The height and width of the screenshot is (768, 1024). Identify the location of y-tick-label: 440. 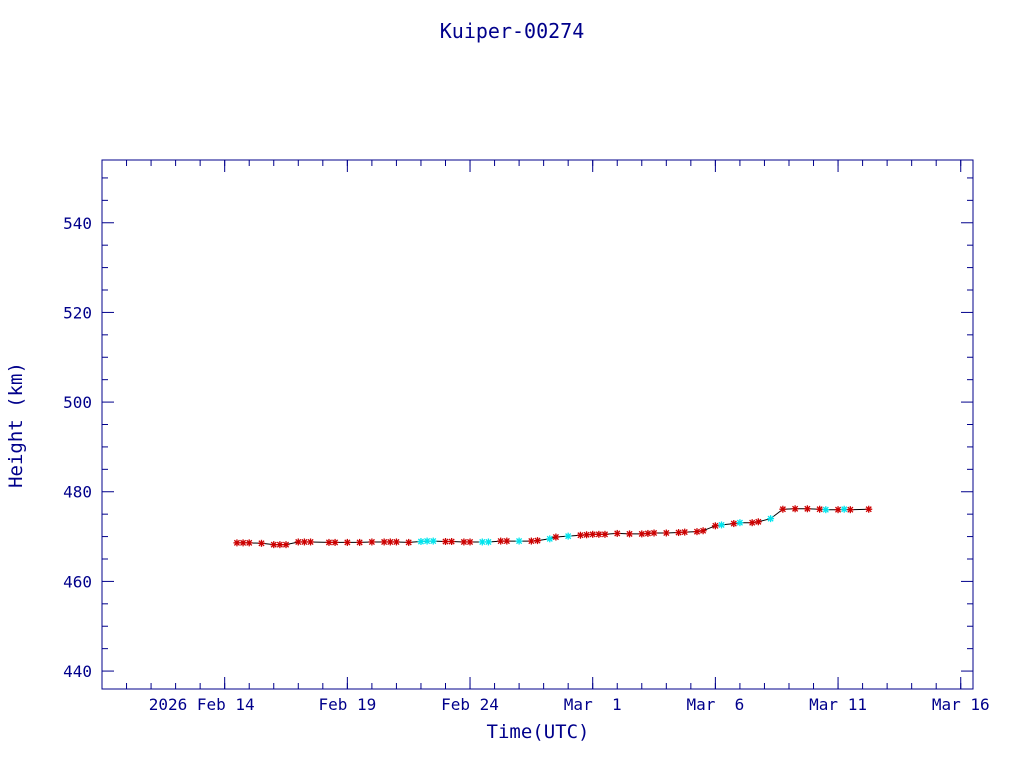
(77, 671).